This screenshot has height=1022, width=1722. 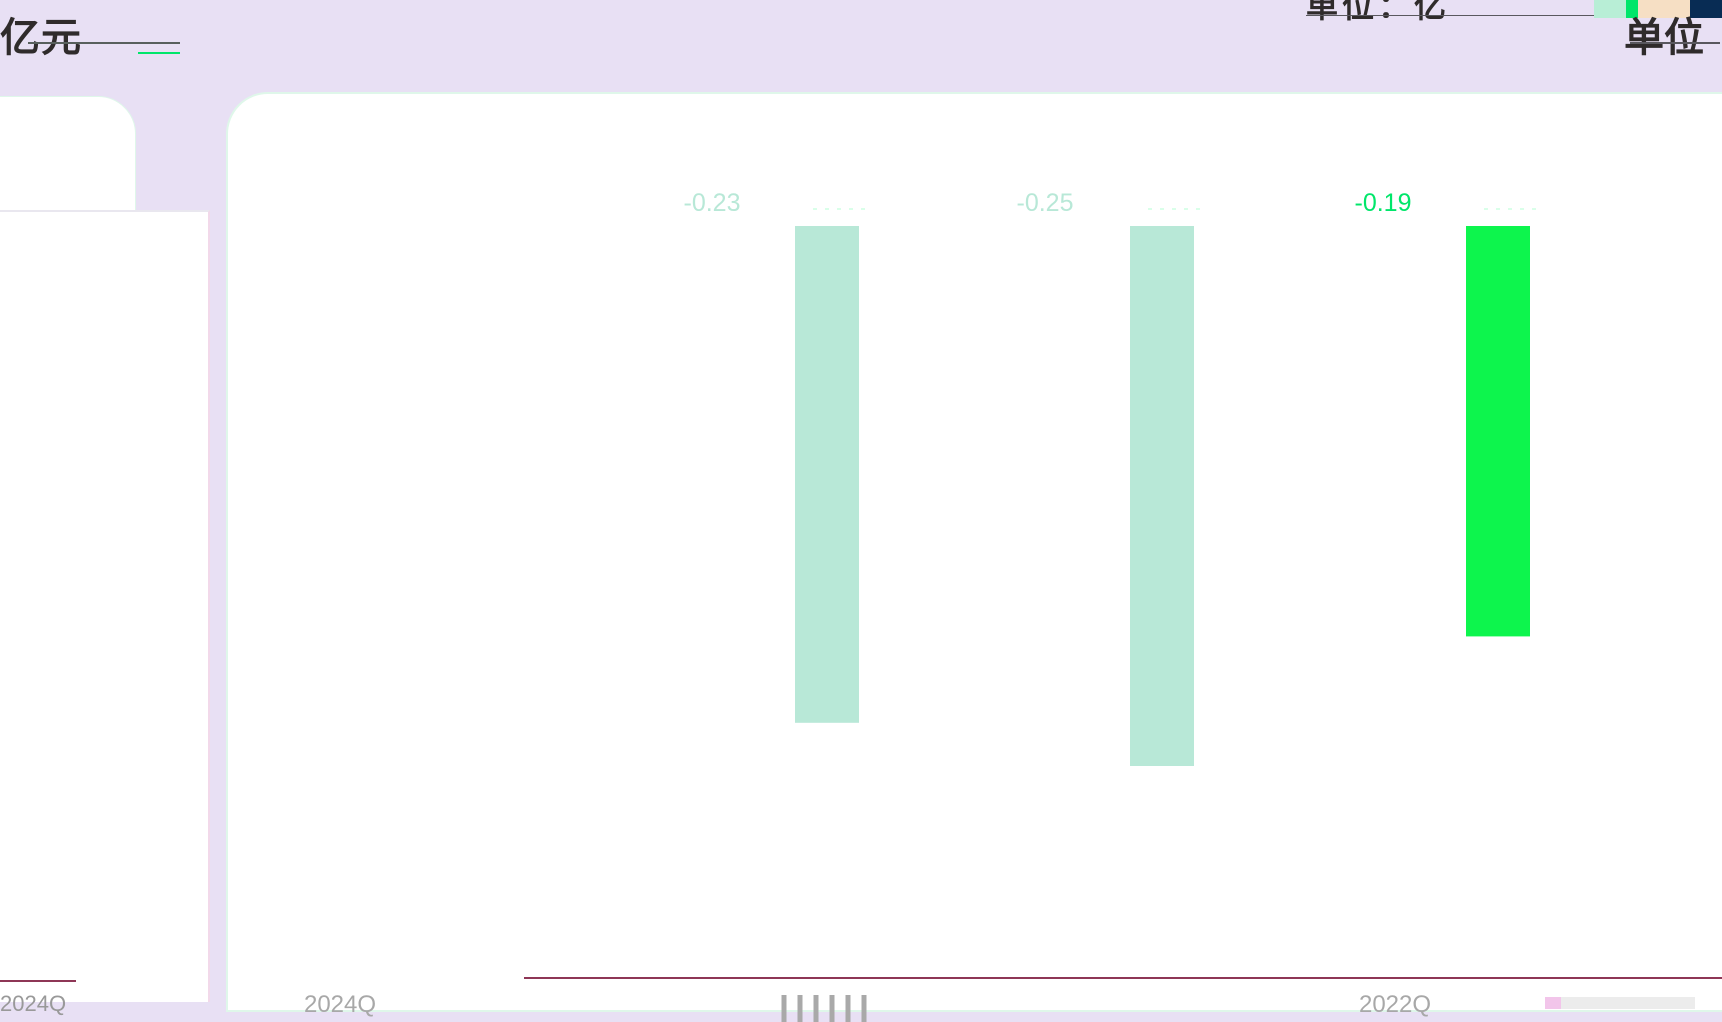 I want to click on legend-swatch-green, so click(x=1632, y=9).